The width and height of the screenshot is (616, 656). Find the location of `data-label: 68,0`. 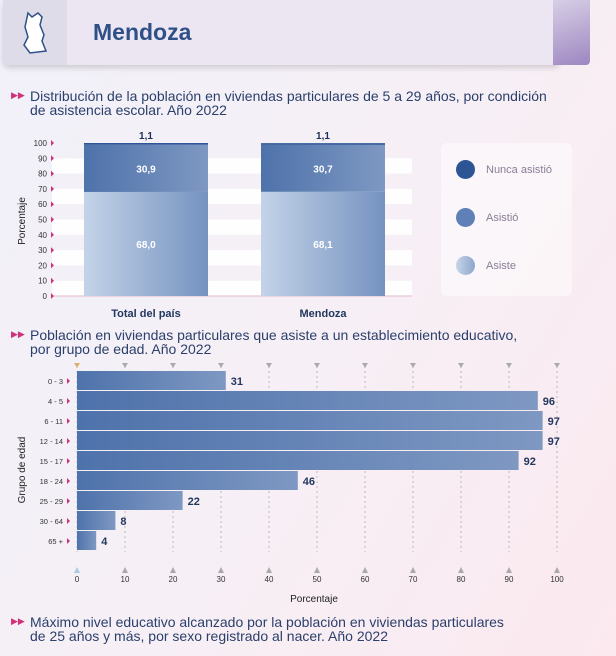

data-label: 68,0 is located at coordinates (146, 245).